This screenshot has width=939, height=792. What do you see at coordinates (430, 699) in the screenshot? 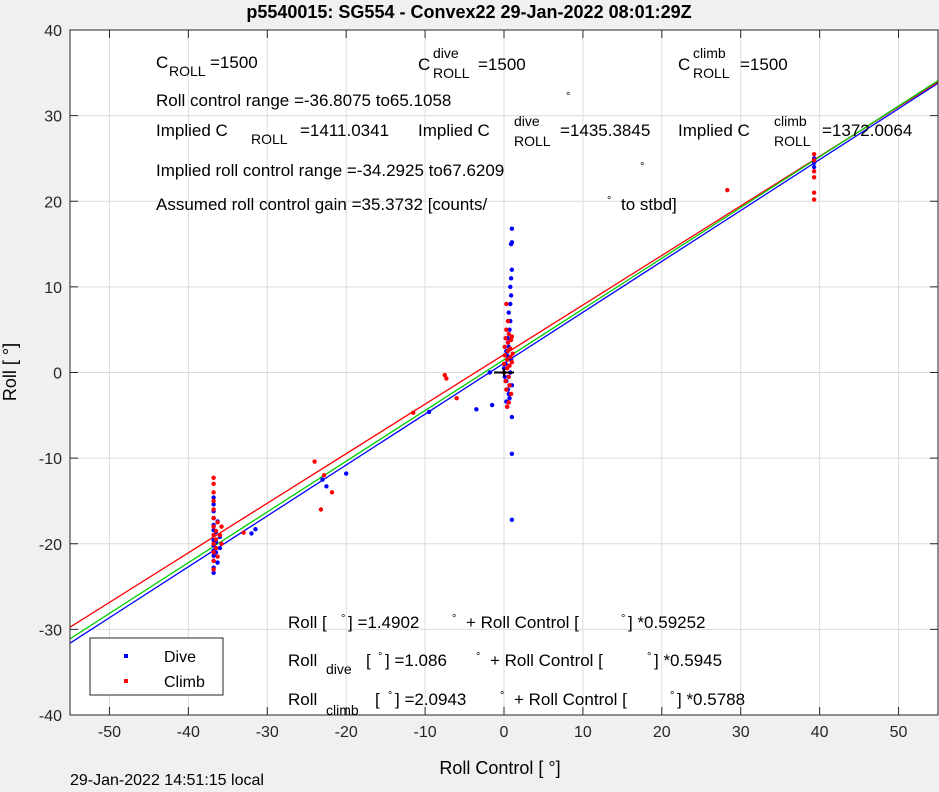
I see `fit-climb-part3: ] =2.0943` at bounding box center [430, 699].